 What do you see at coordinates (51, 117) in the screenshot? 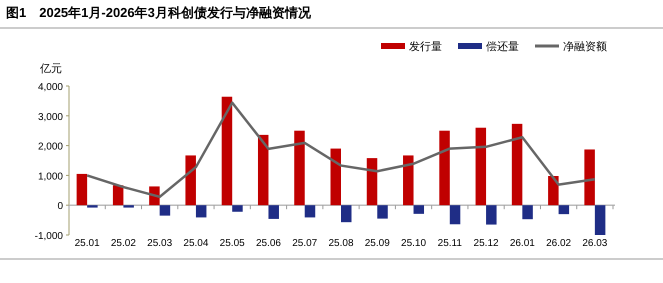
I see `y-tick-label: 3,000` at bounding box center [51, 117].